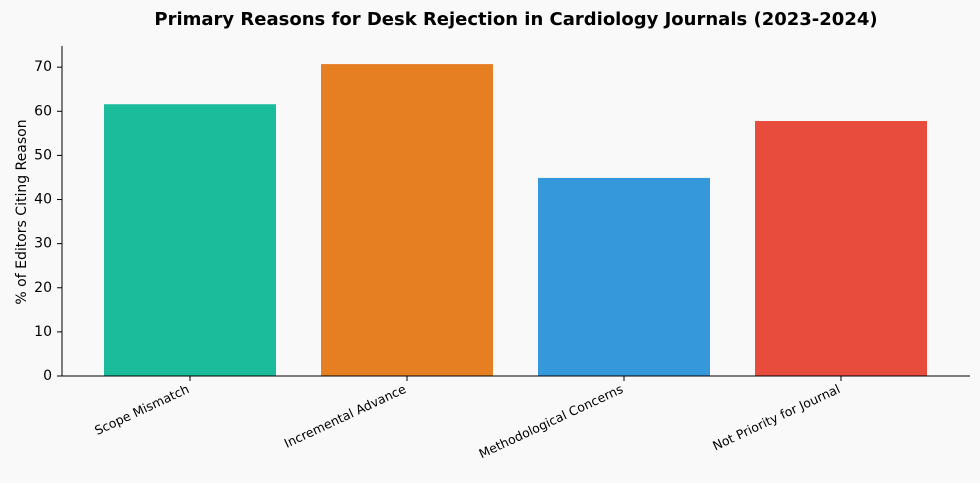 The height and width of the screenshot is (483, 980). I want to click on y-tick-label: 10, so click(43, 332).